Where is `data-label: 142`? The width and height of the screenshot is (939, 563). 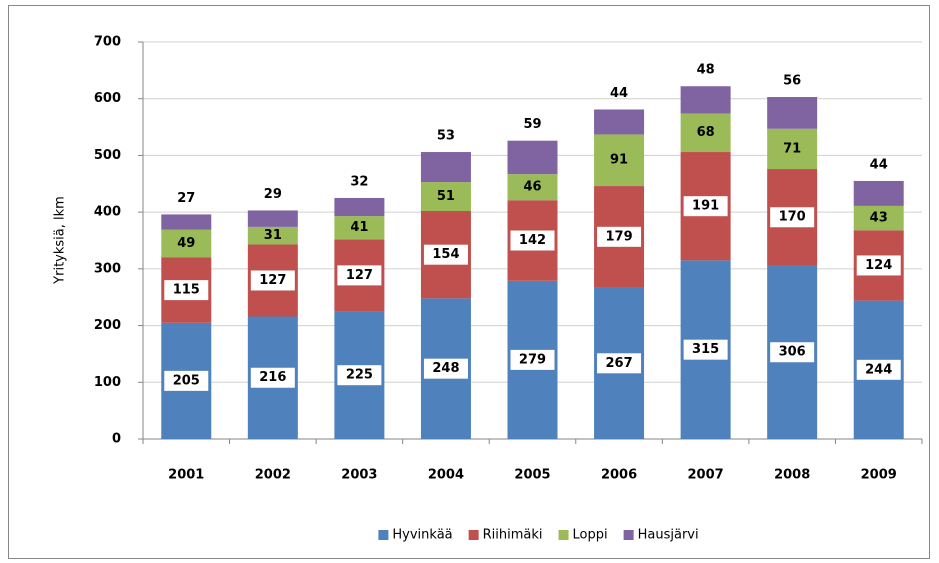
data-label: 142 is located at coordinates (532, 240).